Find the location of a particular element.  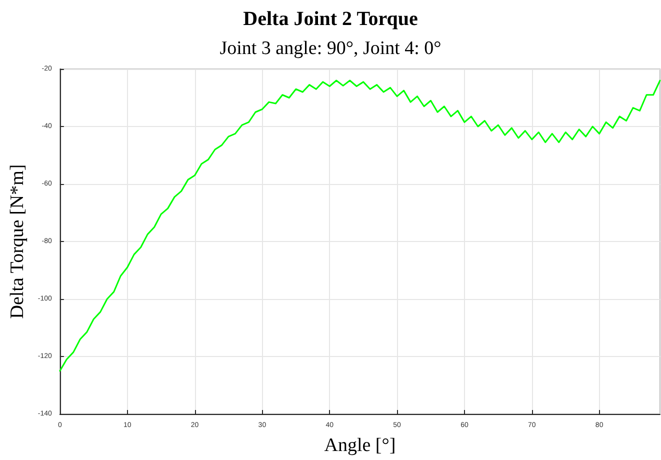

x-axis-title: Angle [°] is located at coordinates (360, 445).